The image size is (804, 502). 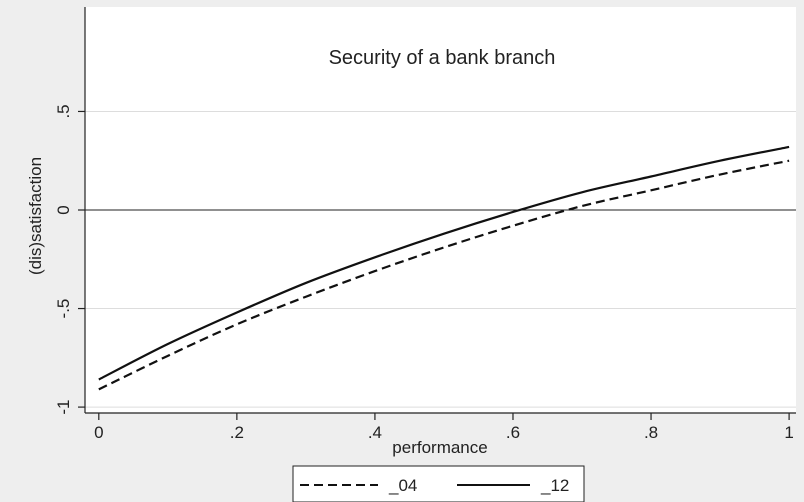 I want to click on y-tick-label: -.5, so click(x=63, y=309).